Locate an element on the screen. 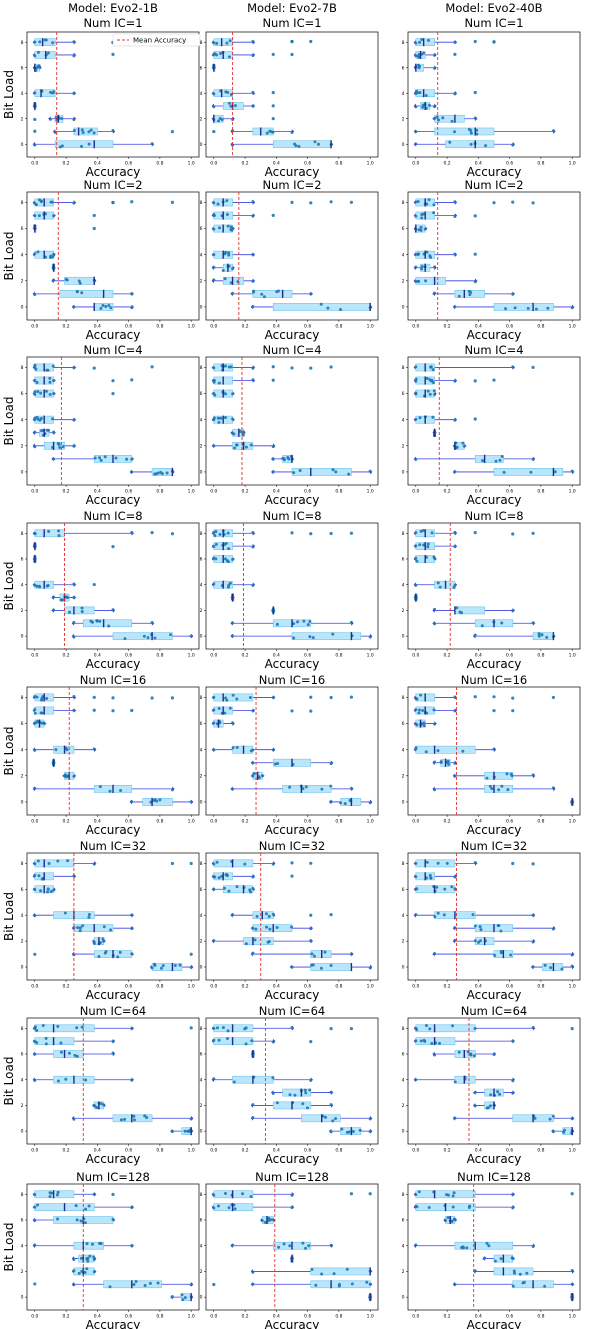 This screenshot has height=1329, width=598. x-tick-label: 0.4 is located at coordinates (97, 1317).